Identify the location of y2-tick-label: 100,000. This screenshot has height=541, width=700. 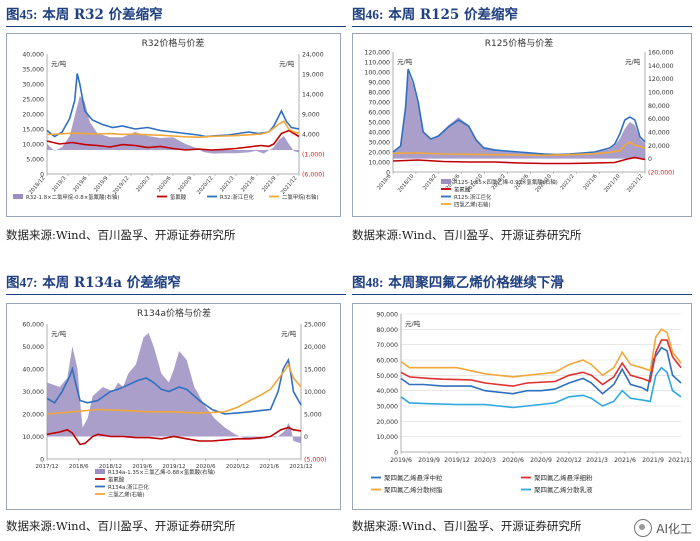
(661, 93).